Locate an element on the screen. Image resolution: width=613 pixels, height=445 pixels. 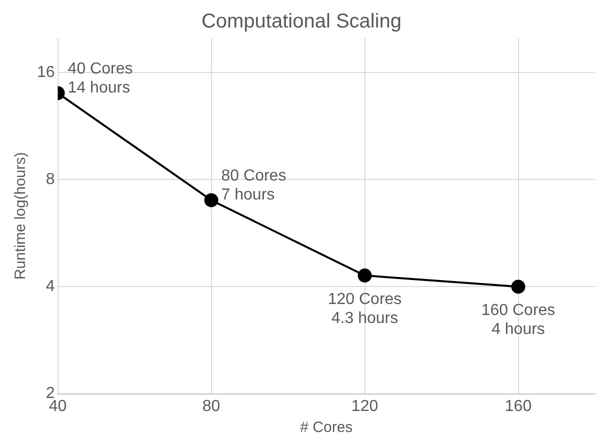
annotation: 40 Cores 14 hours is located at coordinates (100, 78).